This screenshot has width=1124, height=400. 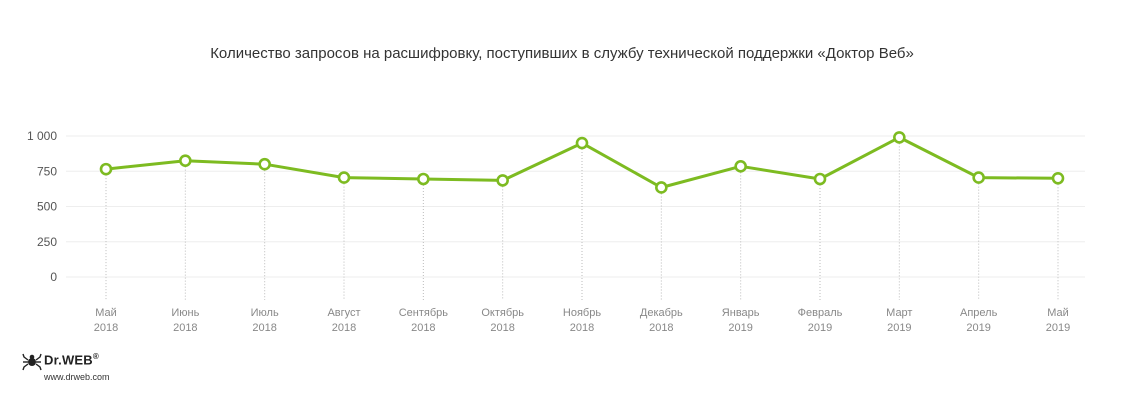 I want to click on x-tick-label-month: Январь, so click(x=741, y=313).